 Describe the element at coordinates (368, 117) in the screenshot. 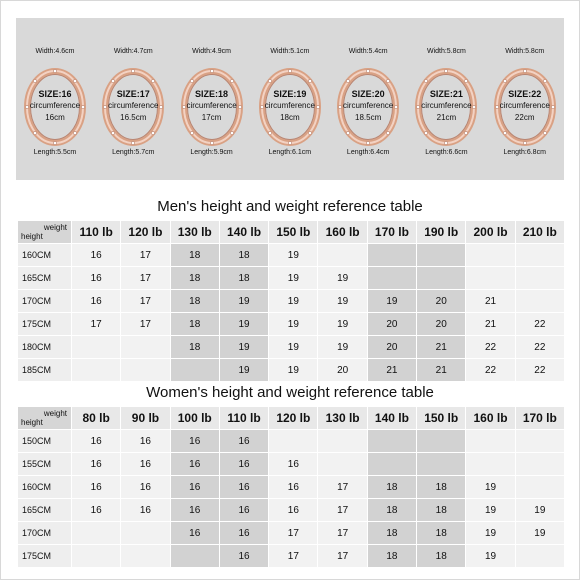

I see `circumference-value: 18.5cm` at that location.